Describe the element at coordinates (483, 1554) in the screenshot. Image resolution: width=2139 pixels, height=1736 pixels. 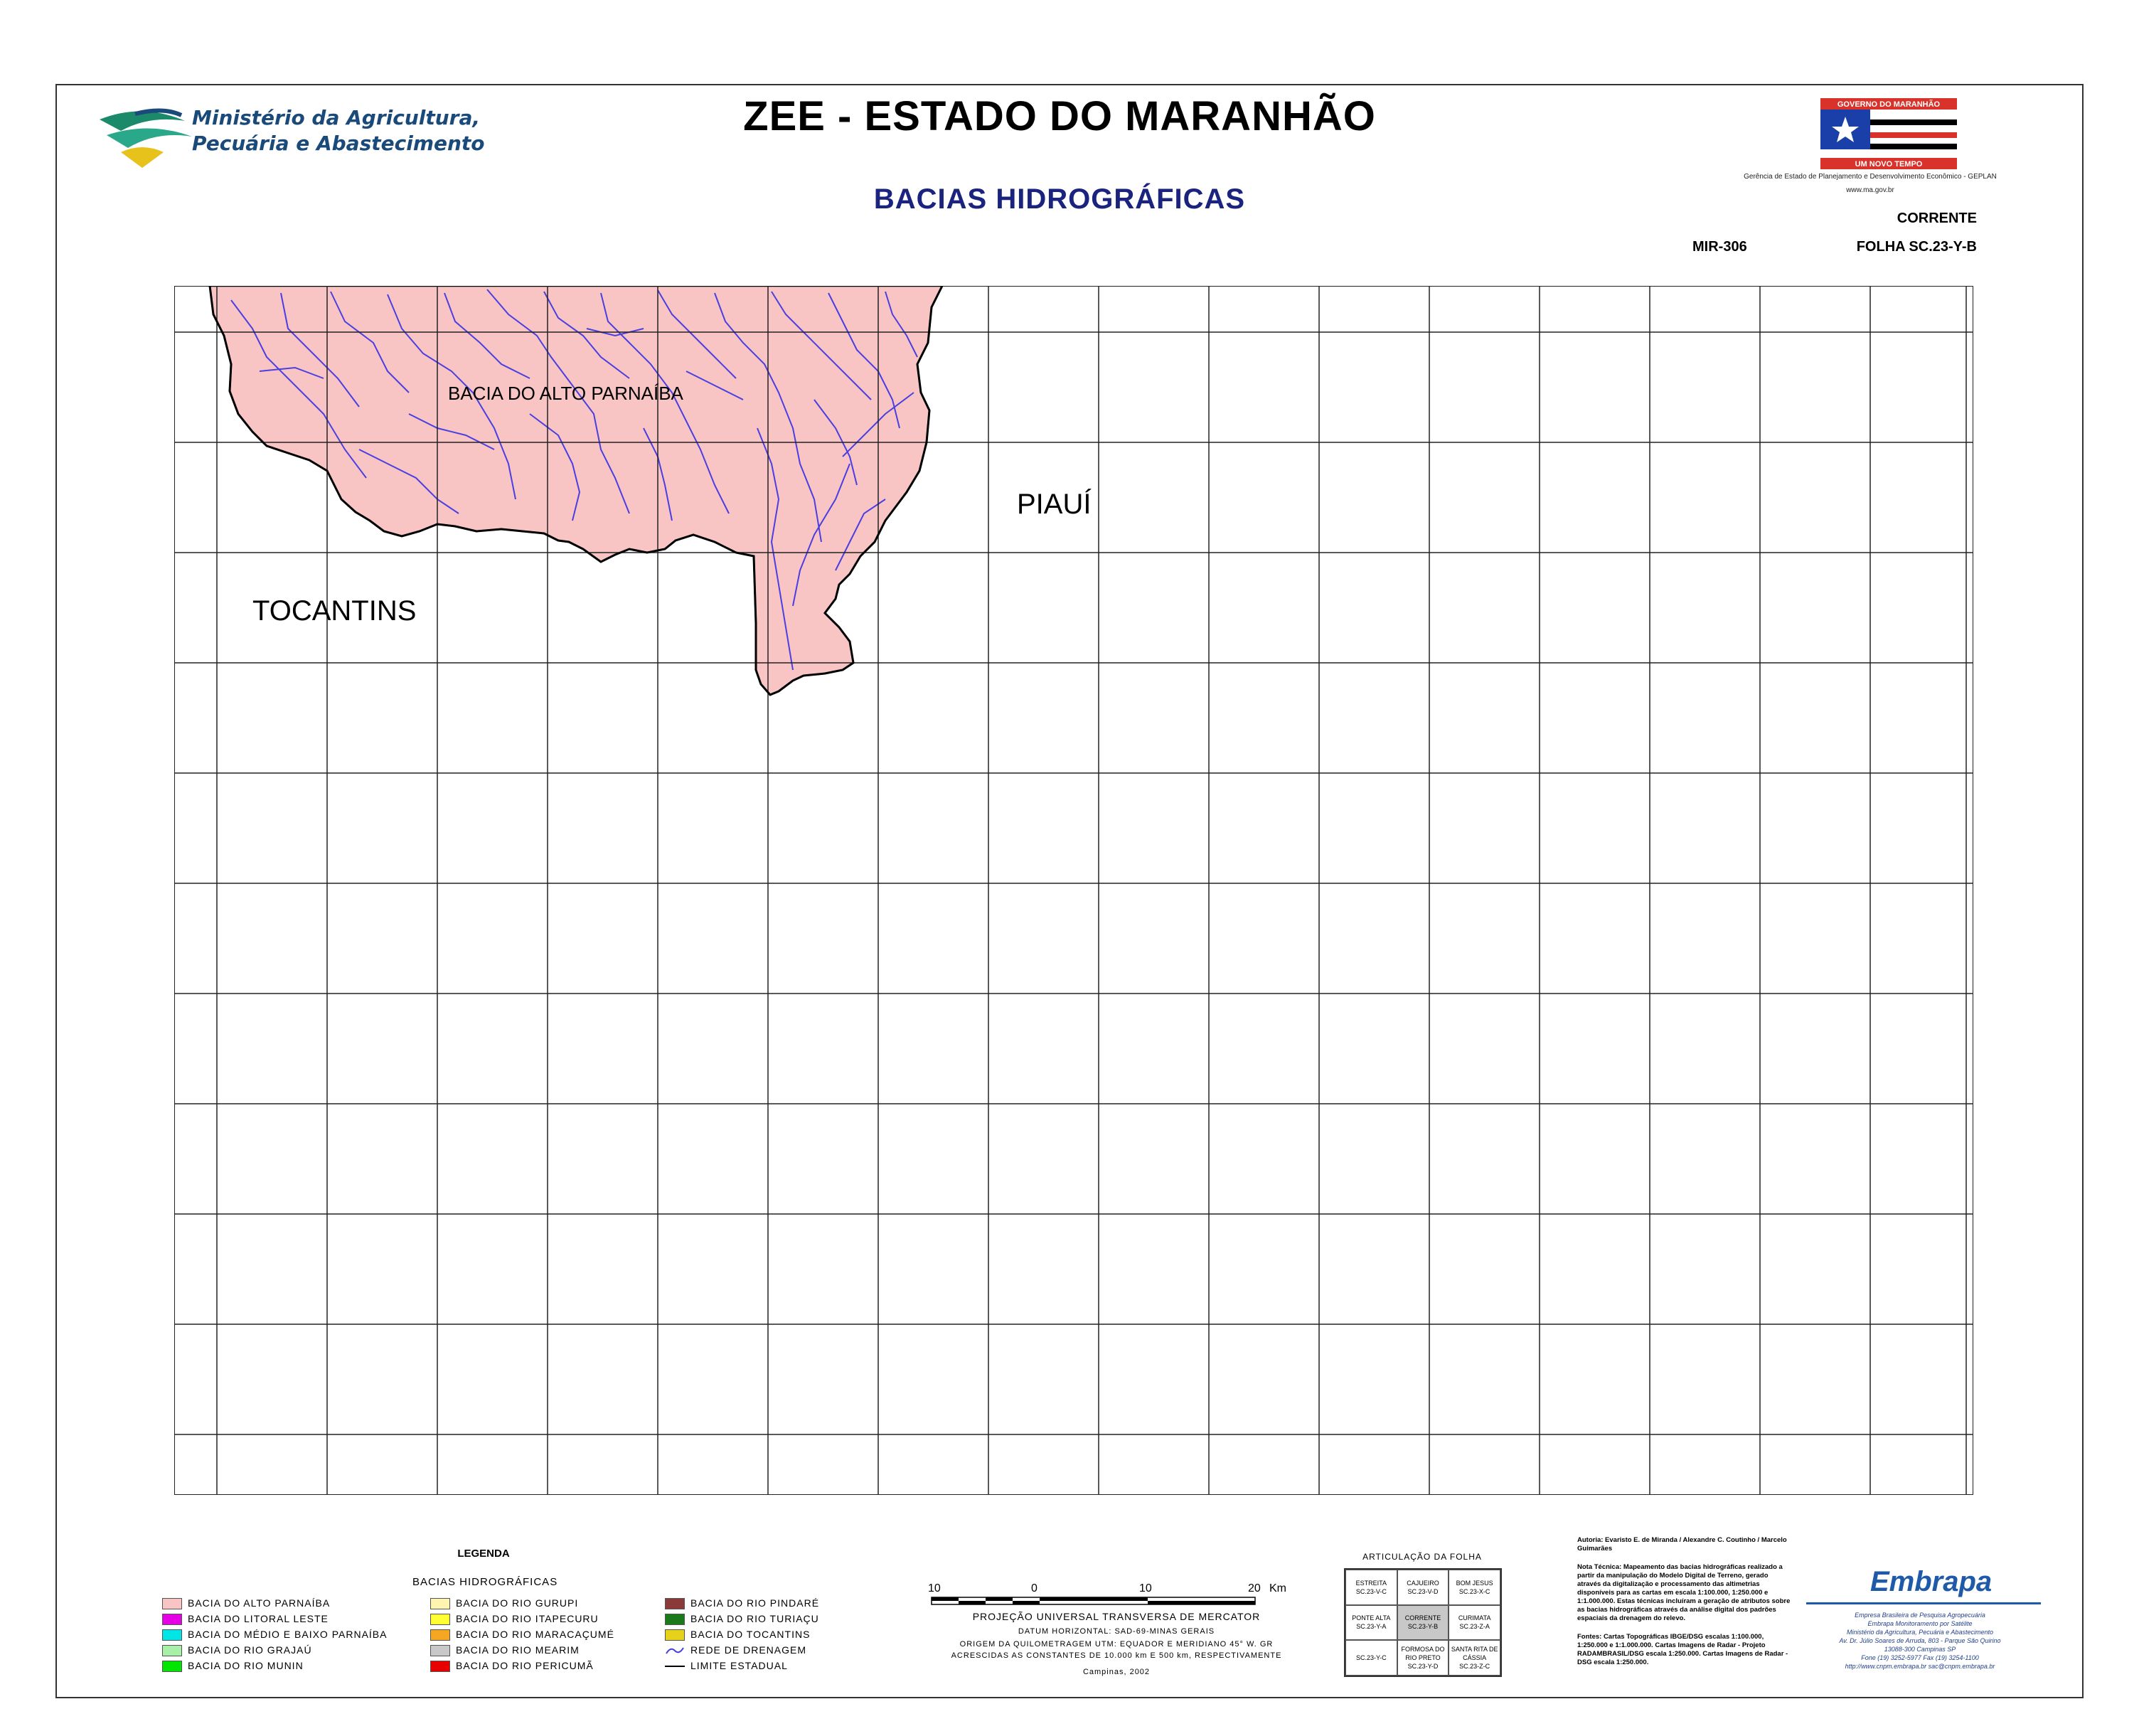
I see `legend-title: LEGENDA` at that location.